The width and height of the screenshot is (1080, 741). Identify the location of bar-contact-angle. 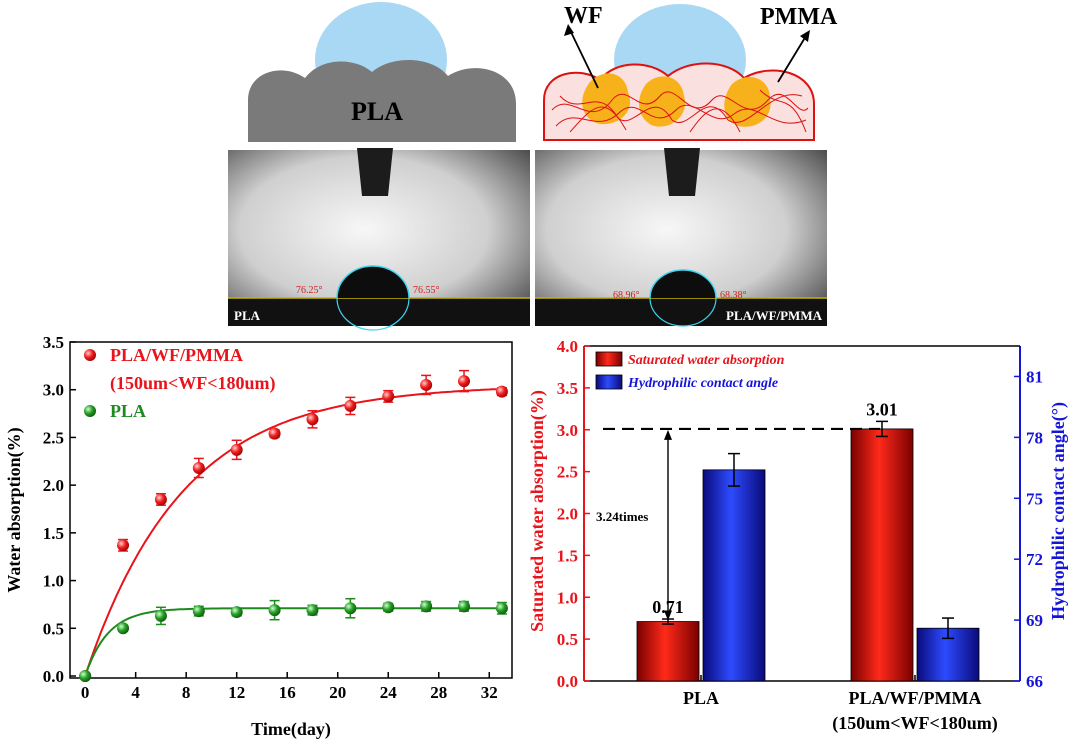
(734, 575).